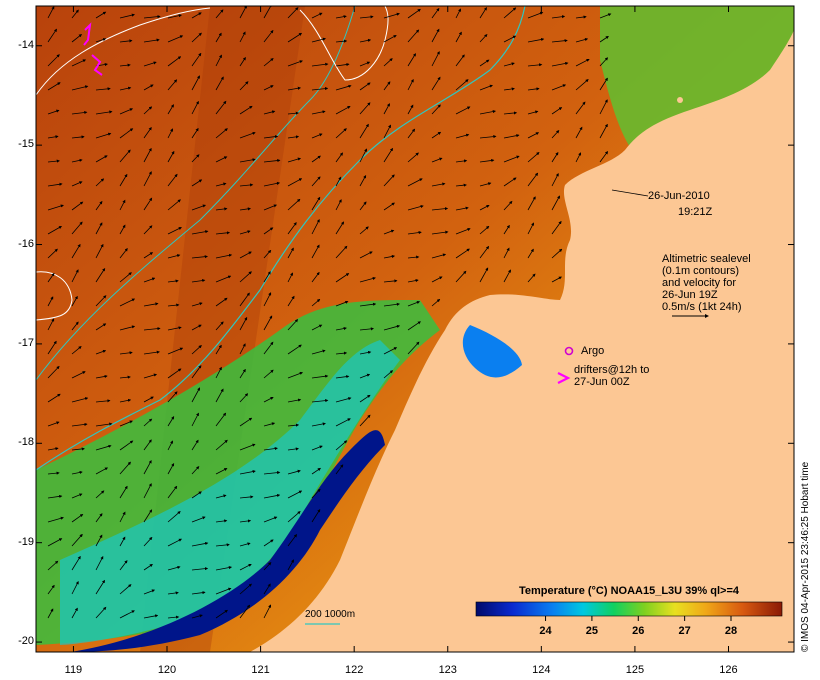 The image size is (820, 680). I want to click on altimetry-label-3: and velocity for, so click(699, 283).